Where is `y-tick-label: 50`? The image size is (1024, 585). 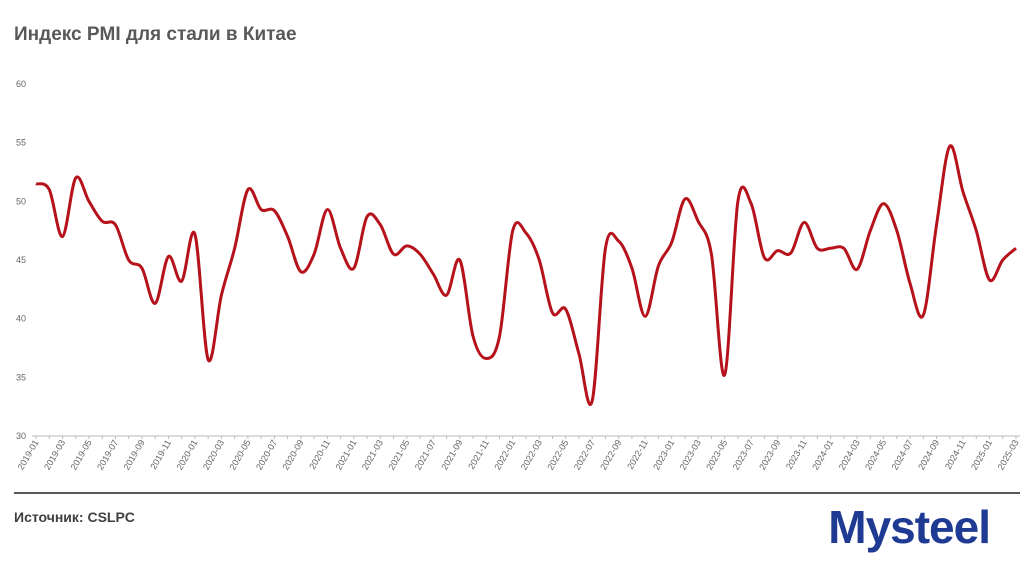
y-tick-label: 50 is located at coordinates (21, 201).